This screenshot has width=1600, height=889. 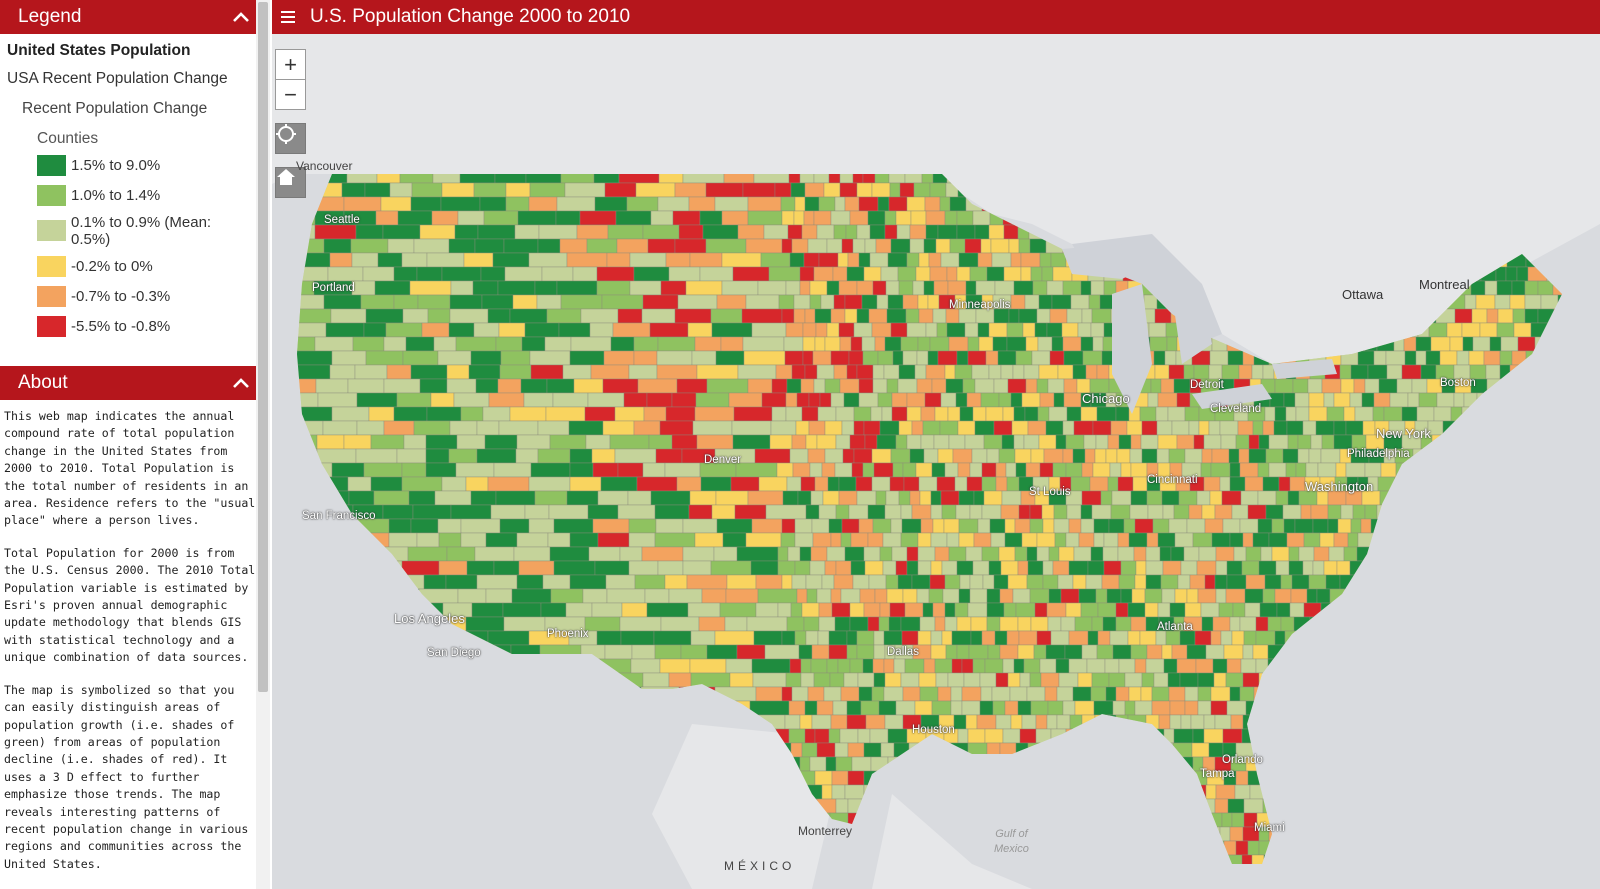 What do you see at coordinates (290, 94) in the screenshot?
I see `zoom-out-button: −` at bounding box center [290, 94].